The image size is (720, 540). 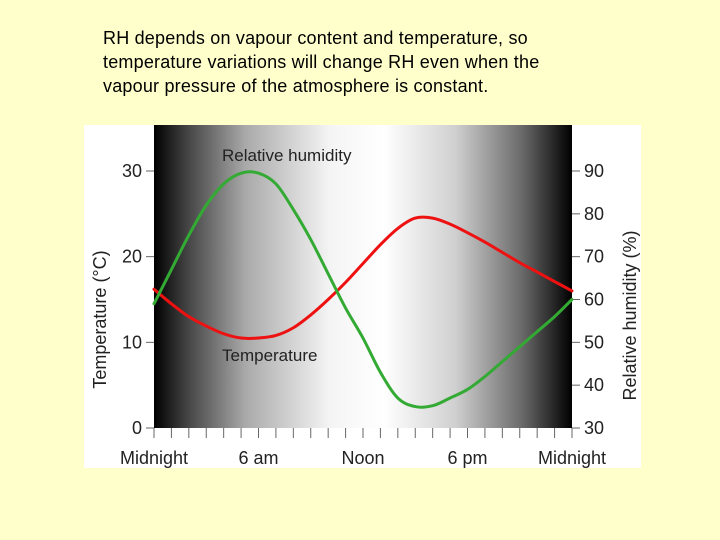 I want to click on humidity-series-label: Relative humidity, so click(x=287, y=155).